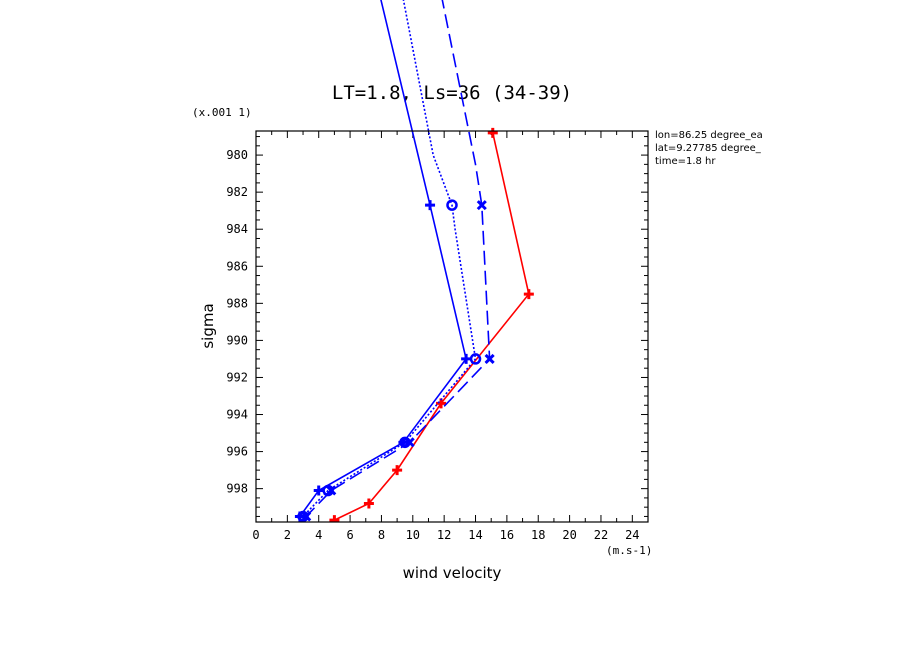  I want to click on info-line-lat: lat=9.27785 degree_, so click(708, 148).